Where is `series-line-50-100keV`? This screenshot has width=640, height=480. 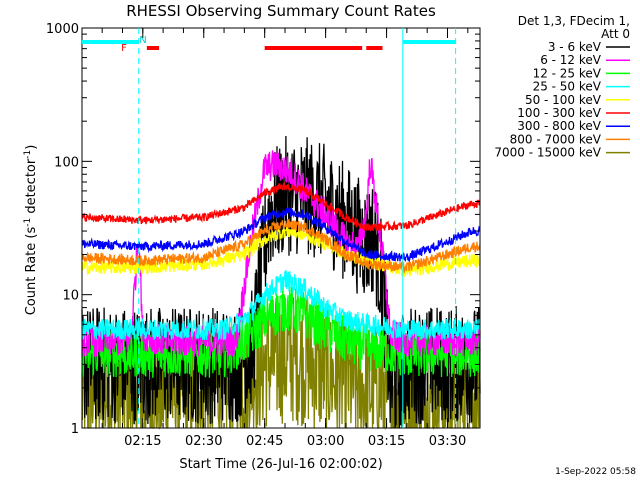
series-line-50-100keV is located at coordinates (281, 251).